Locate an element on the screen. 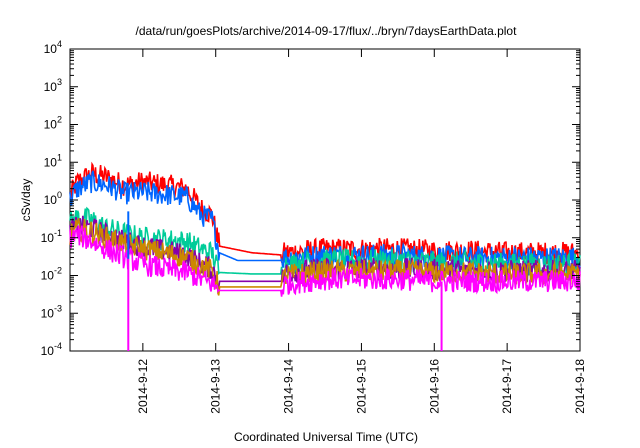 The width and height of the screenshot is (640, 448). y-tick-label: 10⁻⁴ is located at coordinates (51, 349).